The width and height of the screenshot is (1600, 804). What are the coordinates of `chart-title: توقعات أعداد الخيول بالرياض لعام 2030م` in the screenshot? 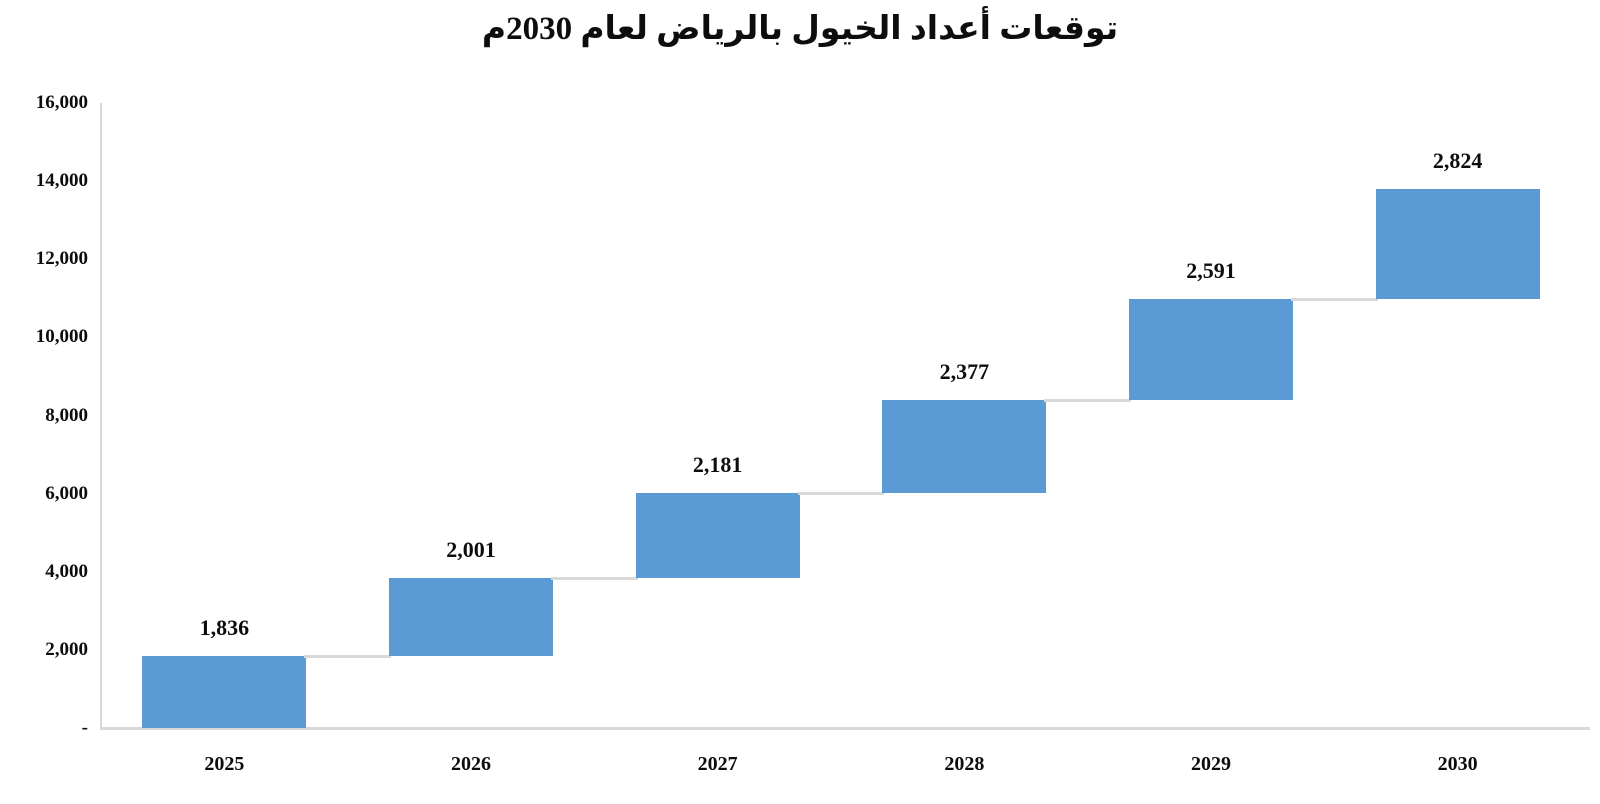 It's located at (800, 29).